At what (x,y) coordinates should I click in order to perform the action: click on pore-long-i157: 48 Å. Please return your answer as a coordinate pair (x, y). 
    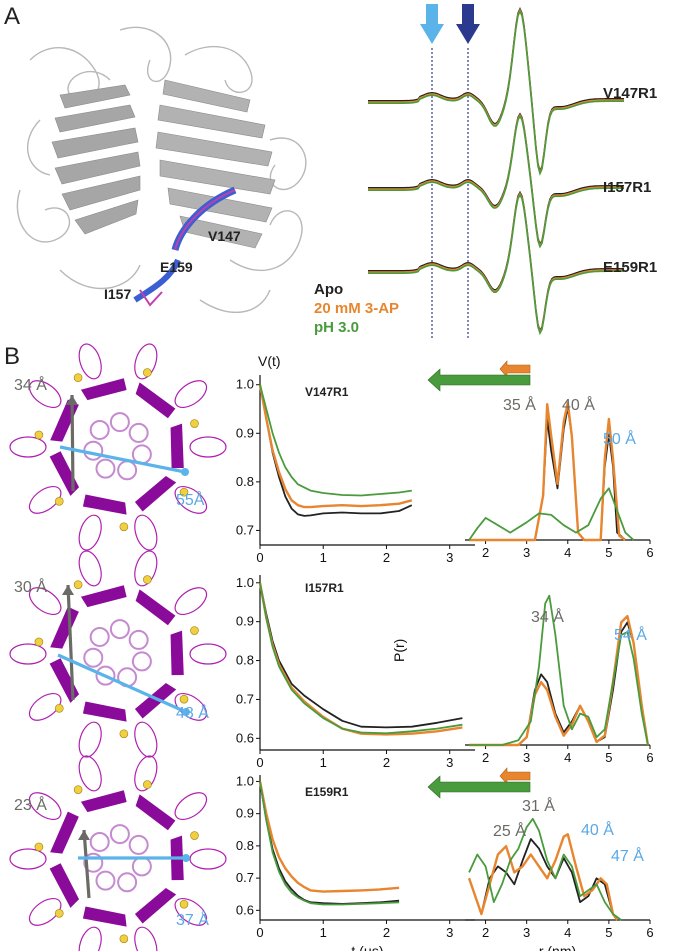
    Looking at the image, I should click on (192, 712).